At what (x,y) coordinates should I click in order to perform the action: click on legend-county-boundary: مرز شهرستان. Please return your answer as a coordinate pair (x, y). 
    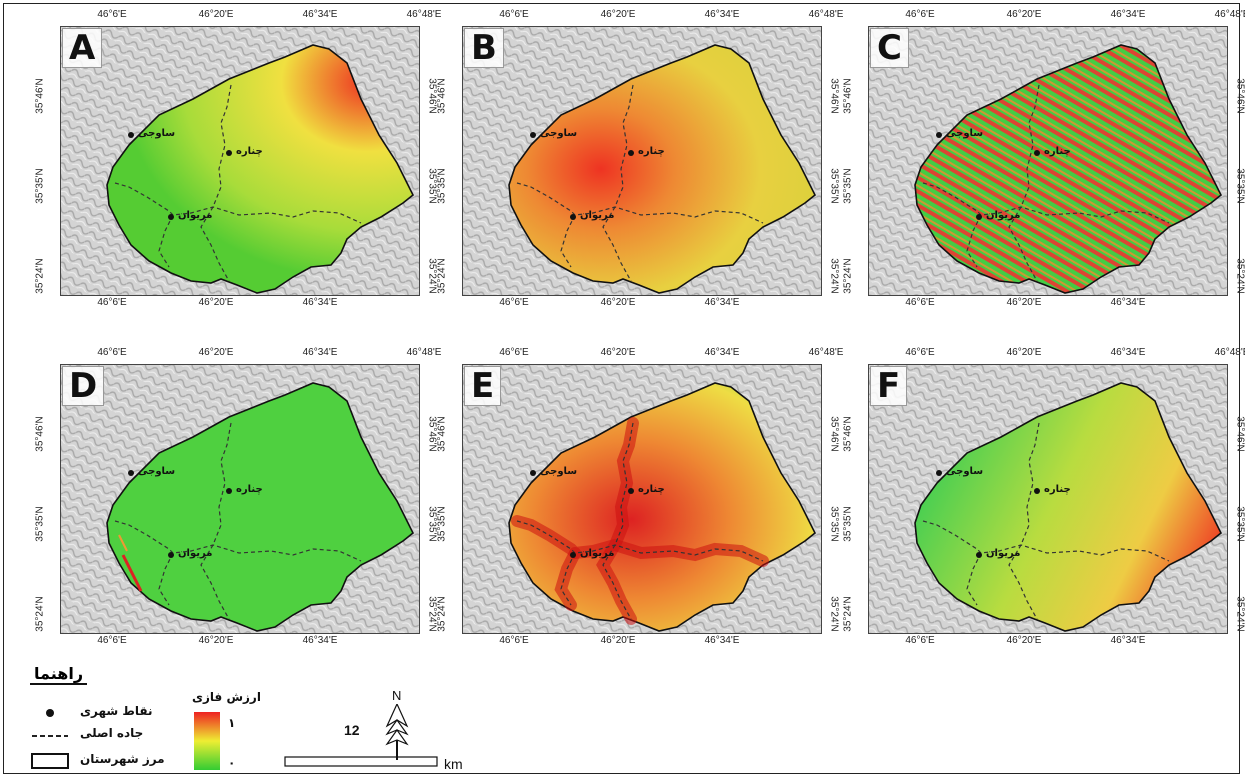
    Looking at the image, I should click on (122, 759).